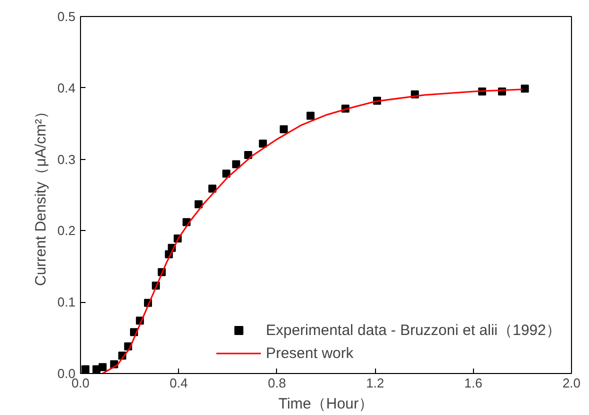 This screenshot has width=589, height=415. I want to click on x-tick-label: 2.0, so click(571, 383).